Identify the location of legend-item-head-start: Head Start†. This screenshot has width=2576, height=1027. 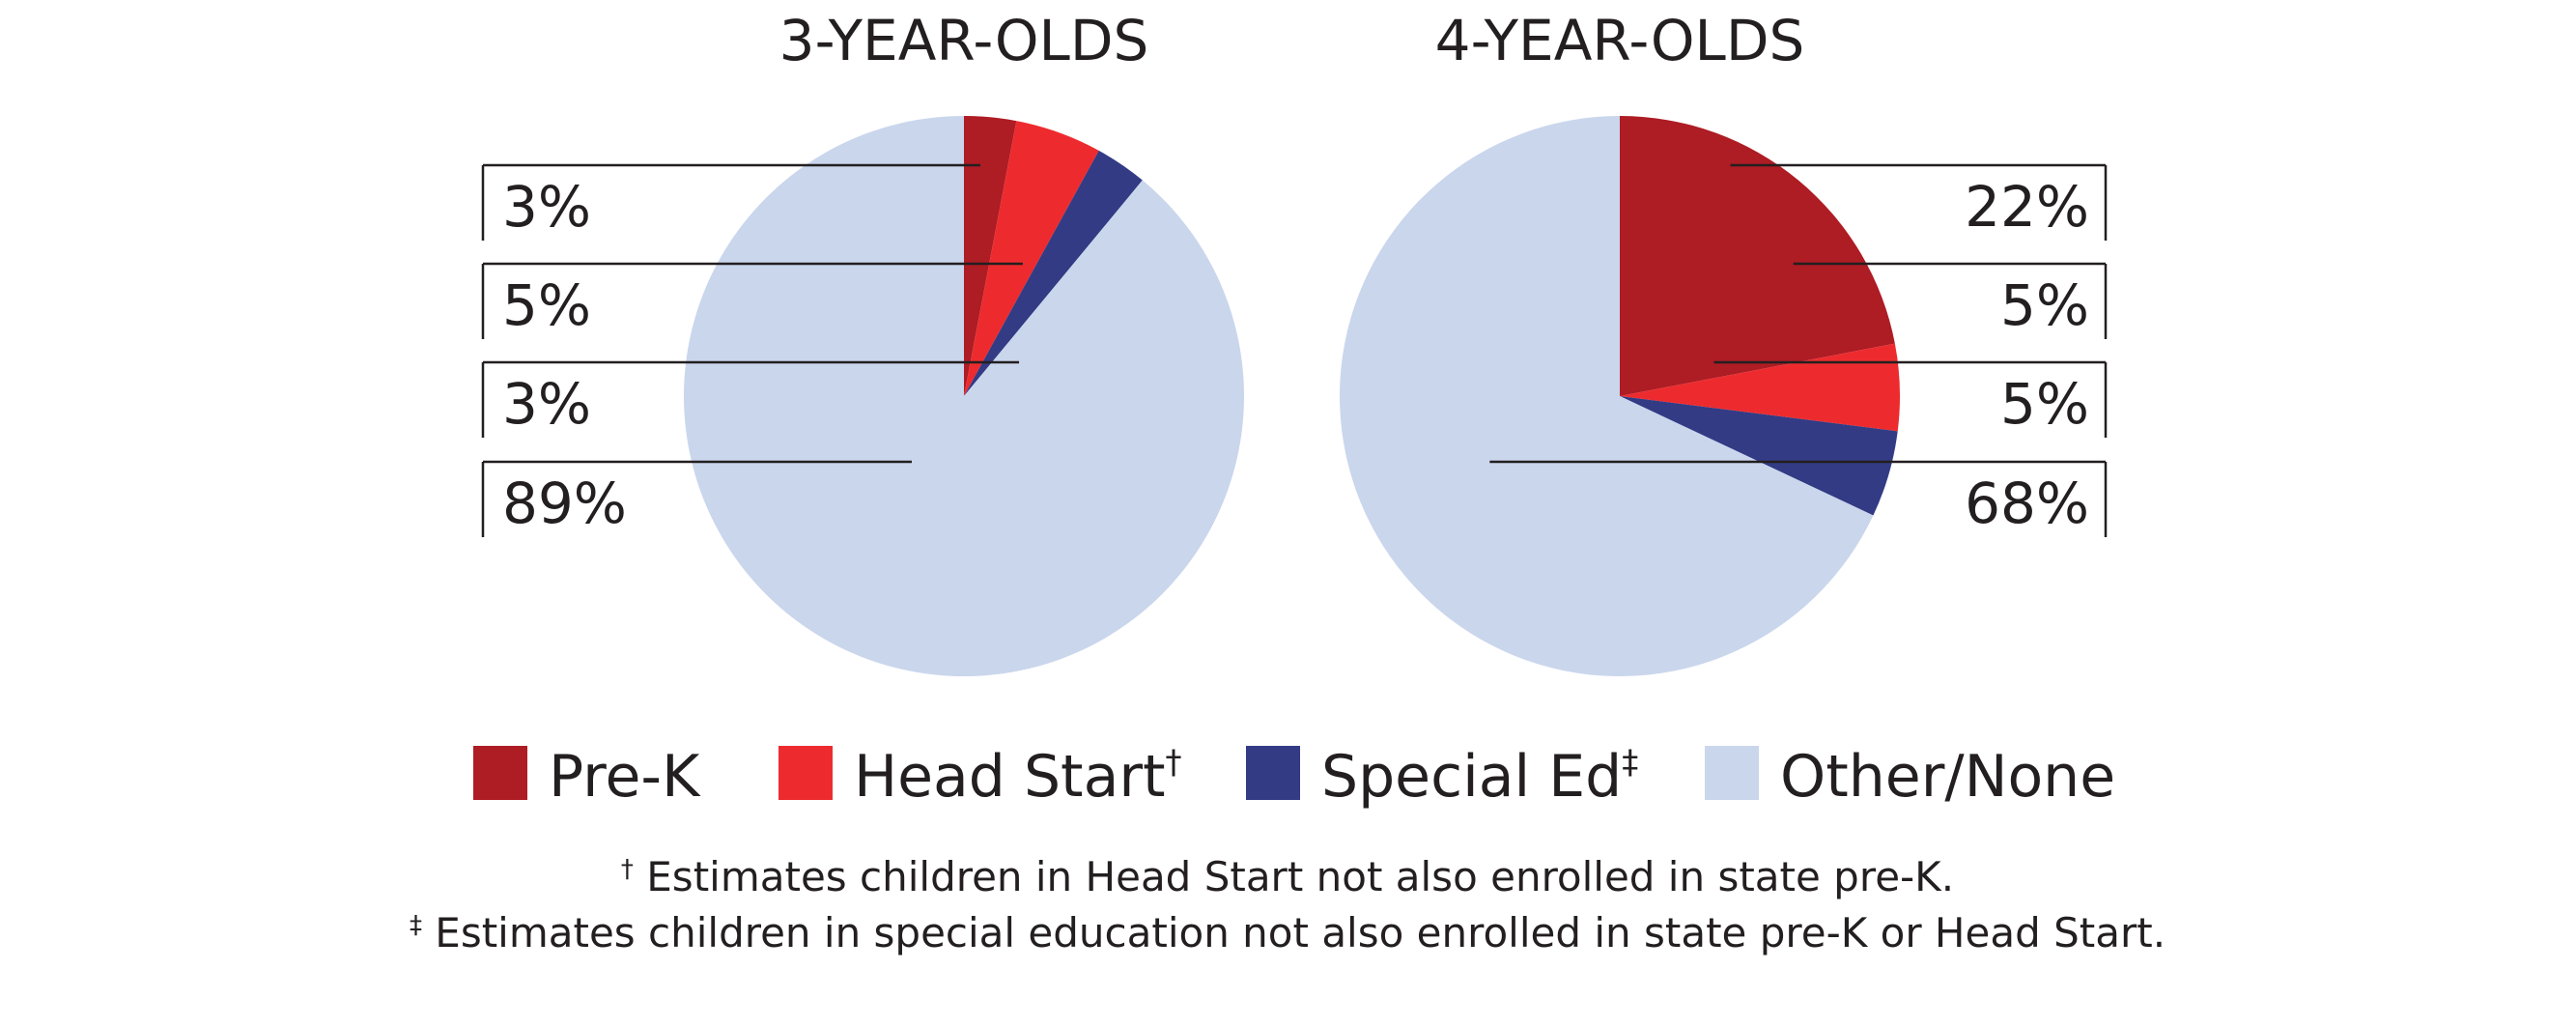
(980, 777).